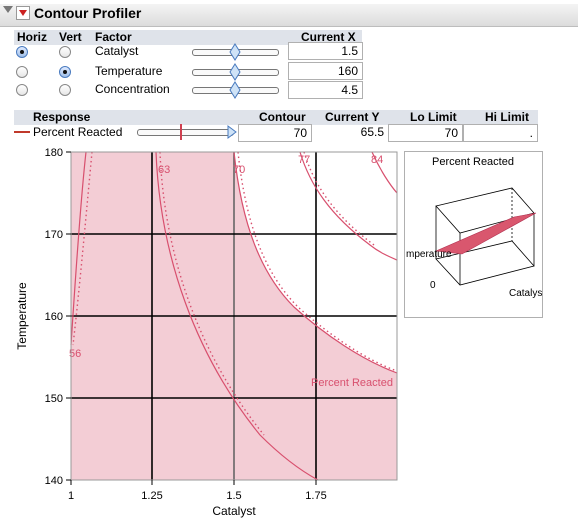 The image size is (583, 529). Describe the element at coordinates (22, 316) in the screenshot. I see `y-axis-label: Temperature` at that location.